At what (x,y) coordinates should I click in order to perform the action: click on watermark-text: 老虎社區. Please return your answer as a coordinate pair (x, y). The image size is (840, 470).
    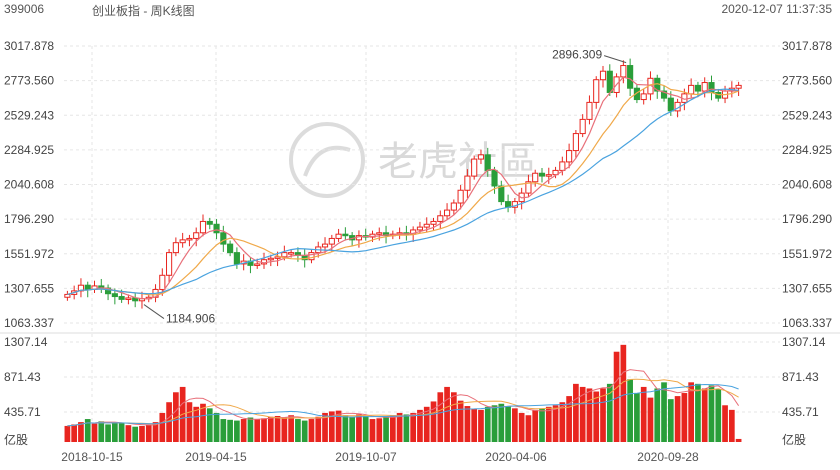
    Looking at the image, I should click on (458, 162).